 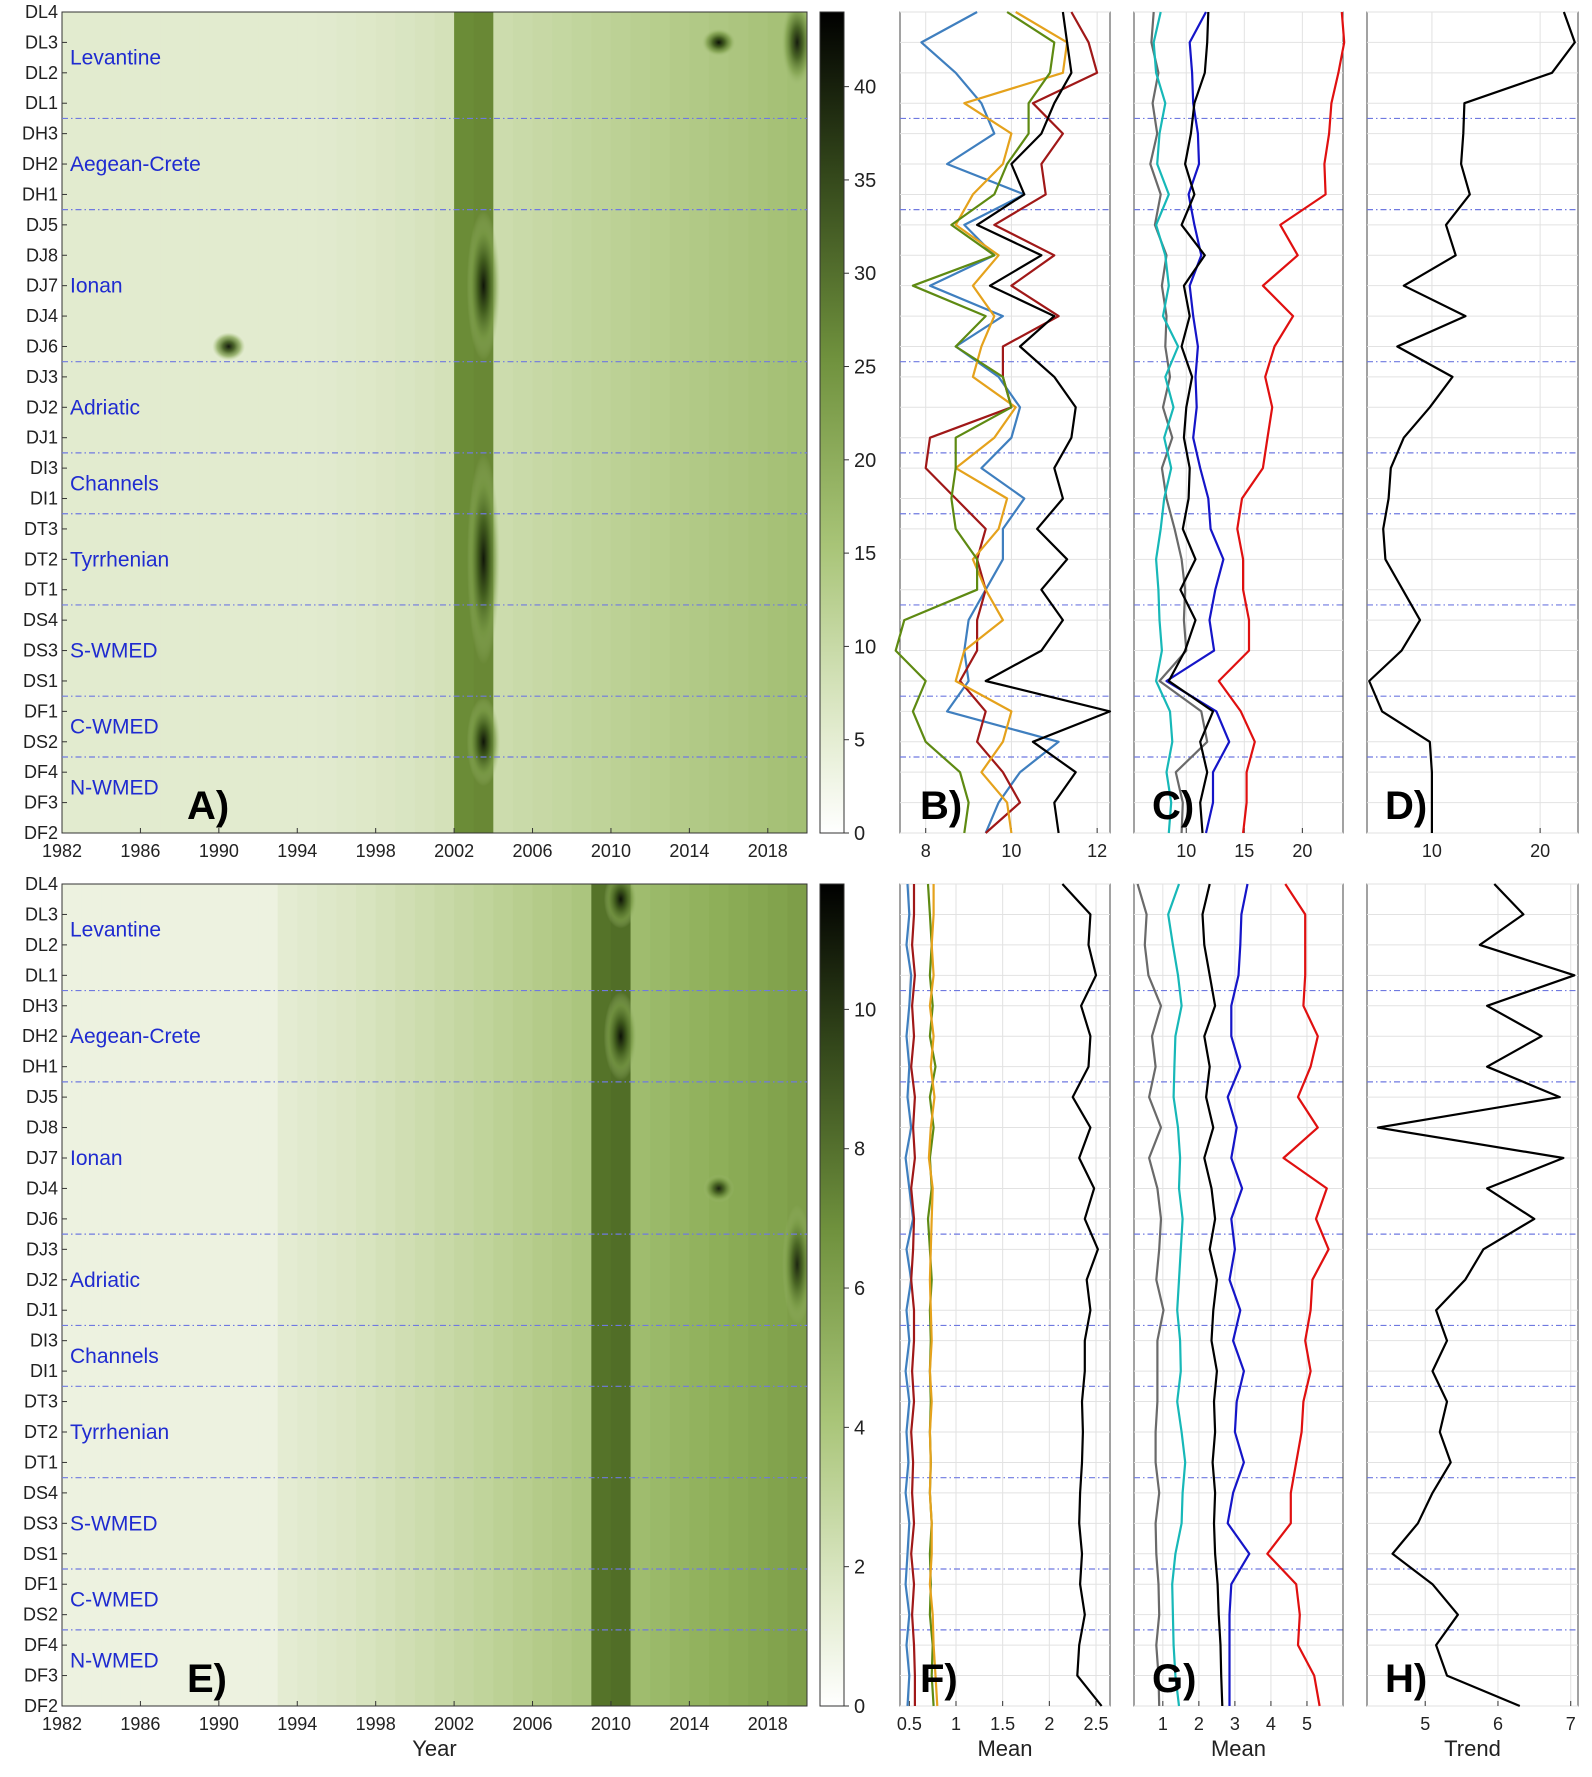 I want to click on colorbar-tick-label: 40, so click(x=865, y=88).